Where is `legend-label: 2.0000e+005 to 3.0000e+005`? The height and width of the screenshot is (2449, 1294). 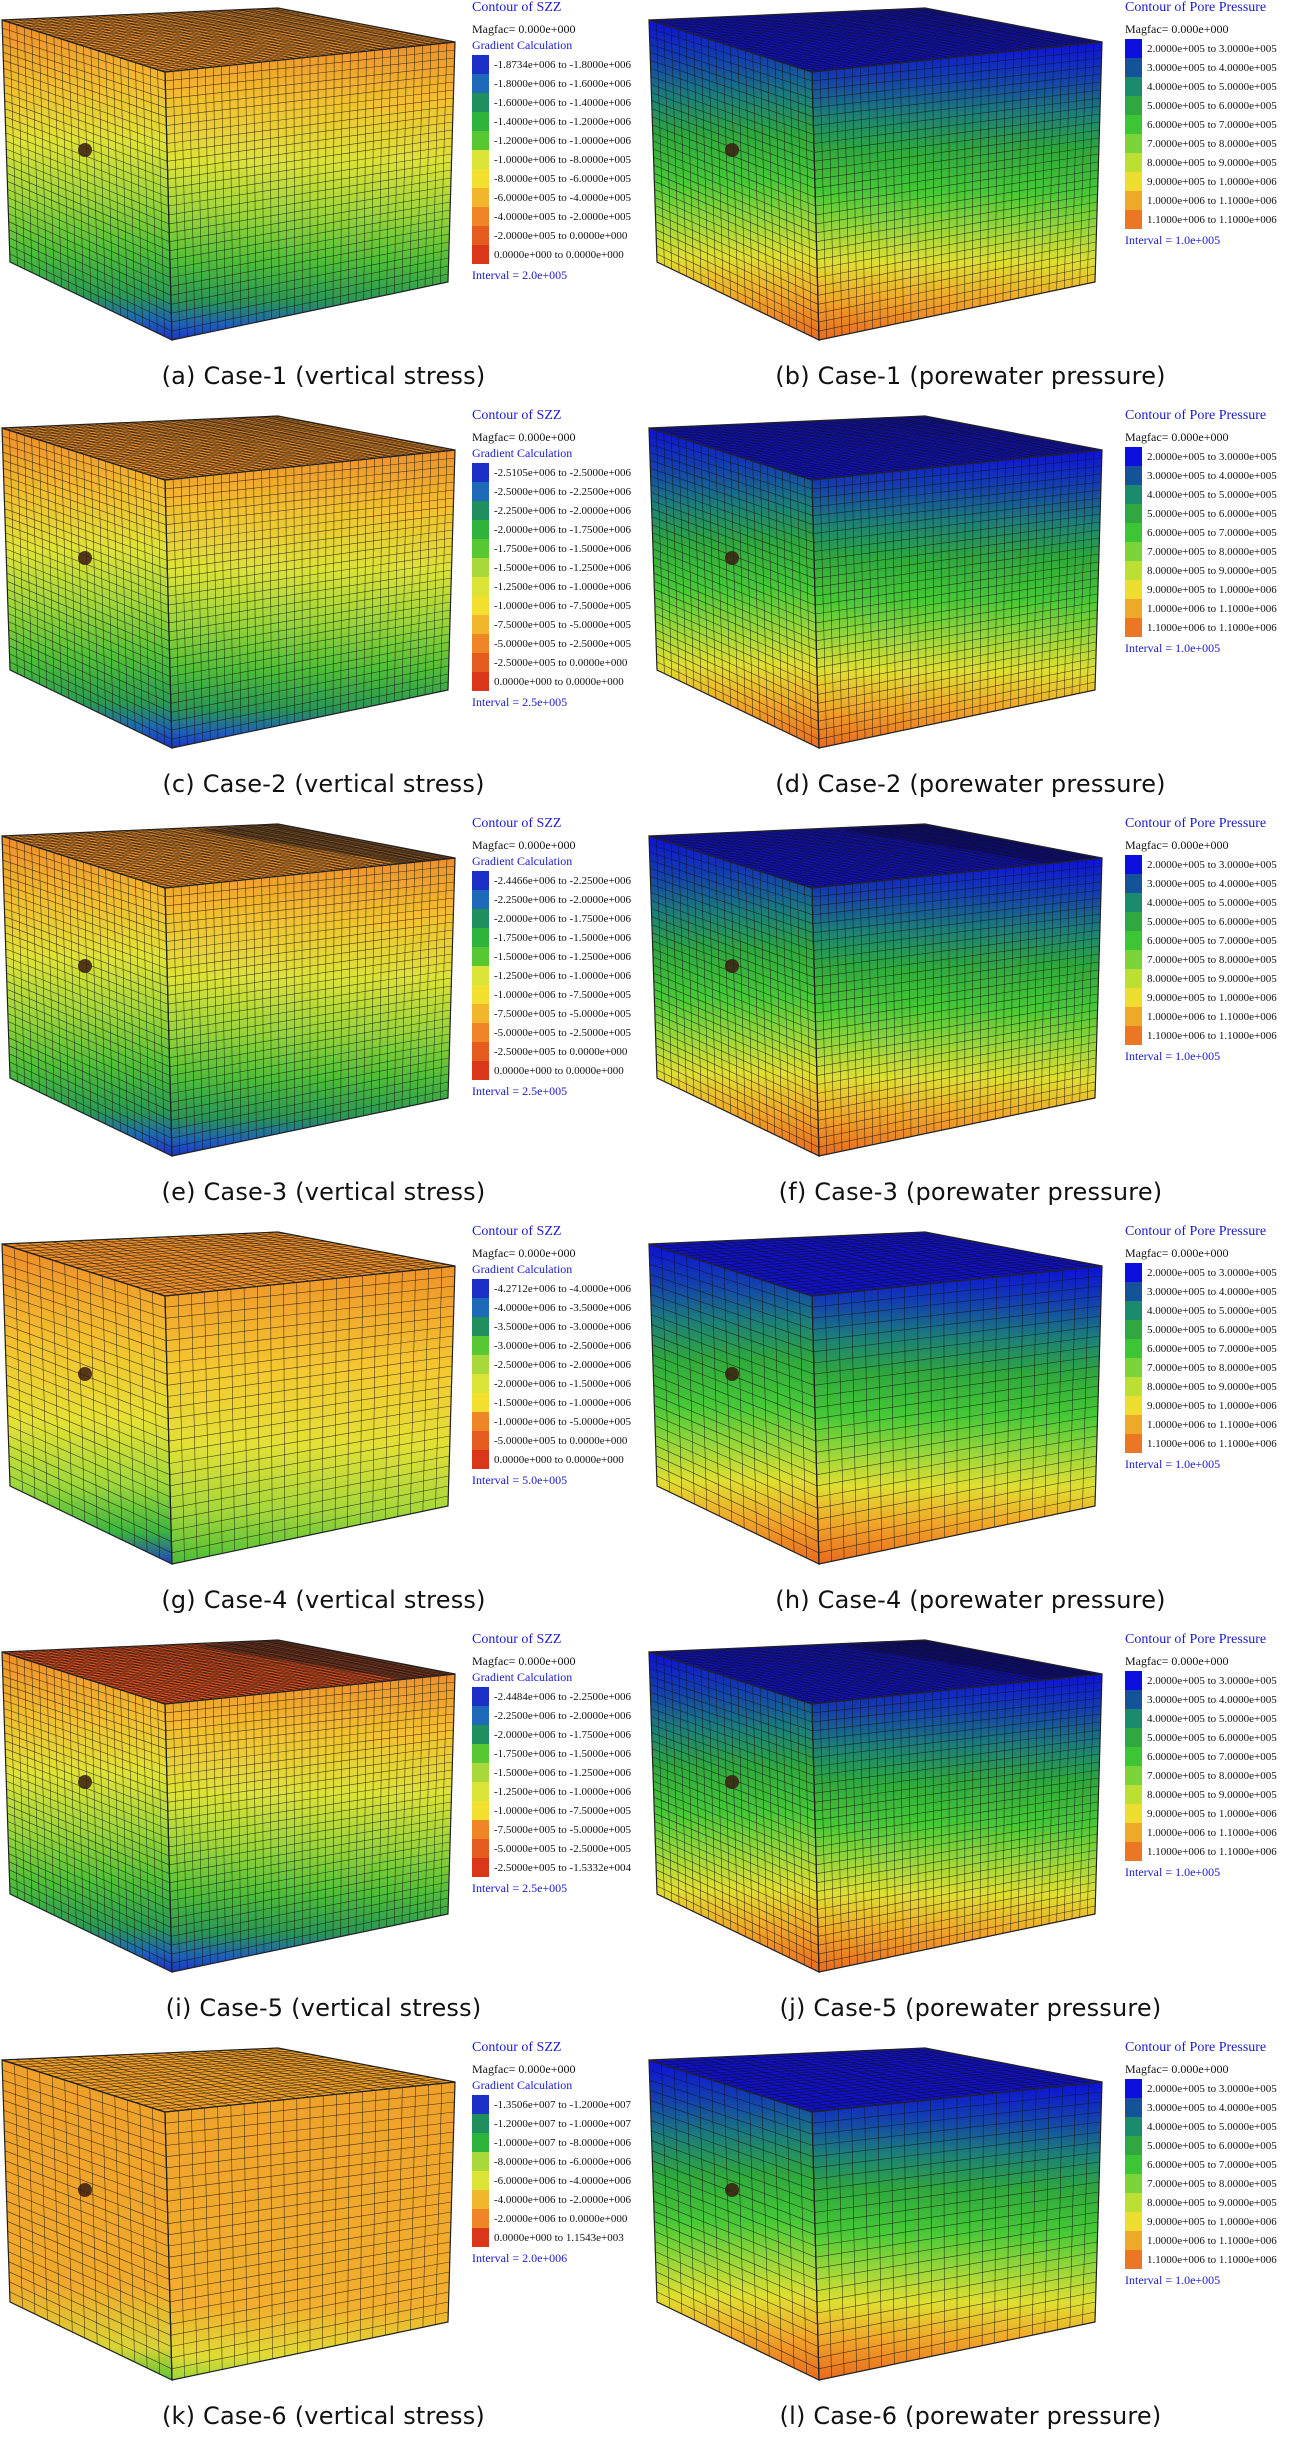 legend-label: 2.0000e+005 to 3.0000e+005 is located at coordinates (1212, 864).